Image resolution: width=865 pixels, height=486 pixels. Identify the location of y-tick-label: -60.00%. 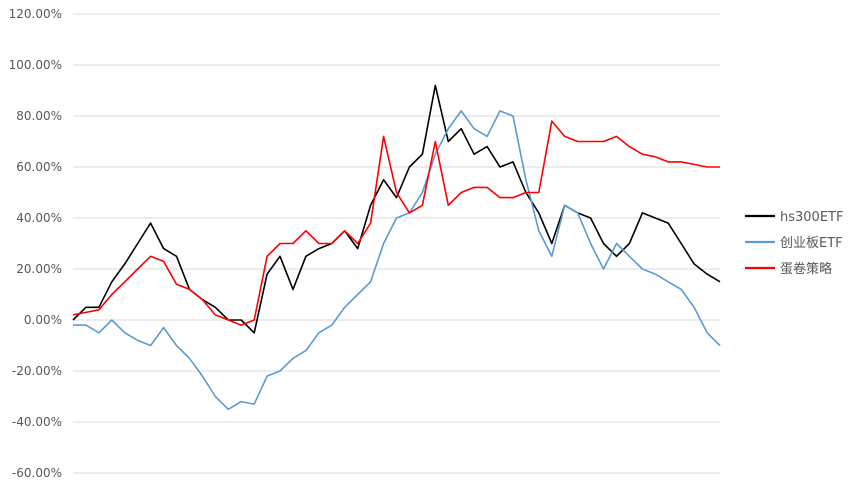
(37, 473).